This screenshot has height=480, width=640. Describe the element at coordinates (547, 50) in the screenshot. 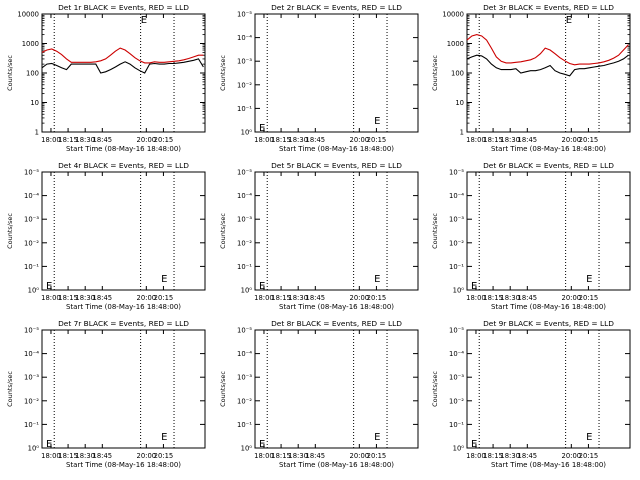

I see `lld-series-line` at that location.